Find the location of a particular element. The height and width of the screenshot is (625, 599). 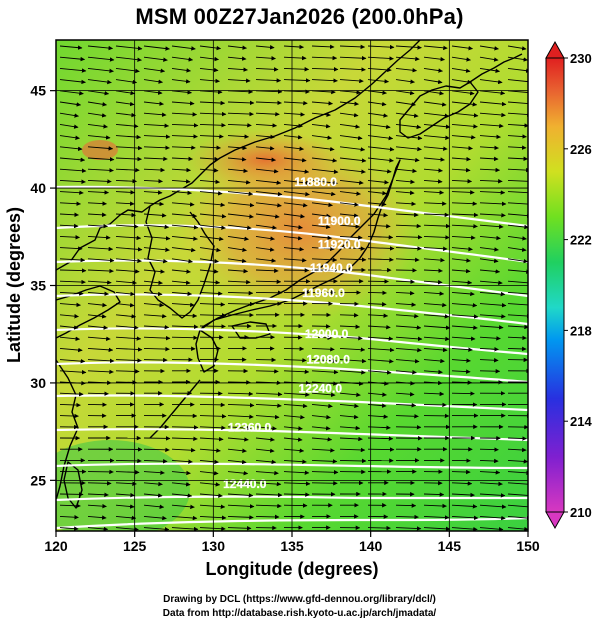

colorbar-tick-label: 218 is located at coordinates (581, 330).